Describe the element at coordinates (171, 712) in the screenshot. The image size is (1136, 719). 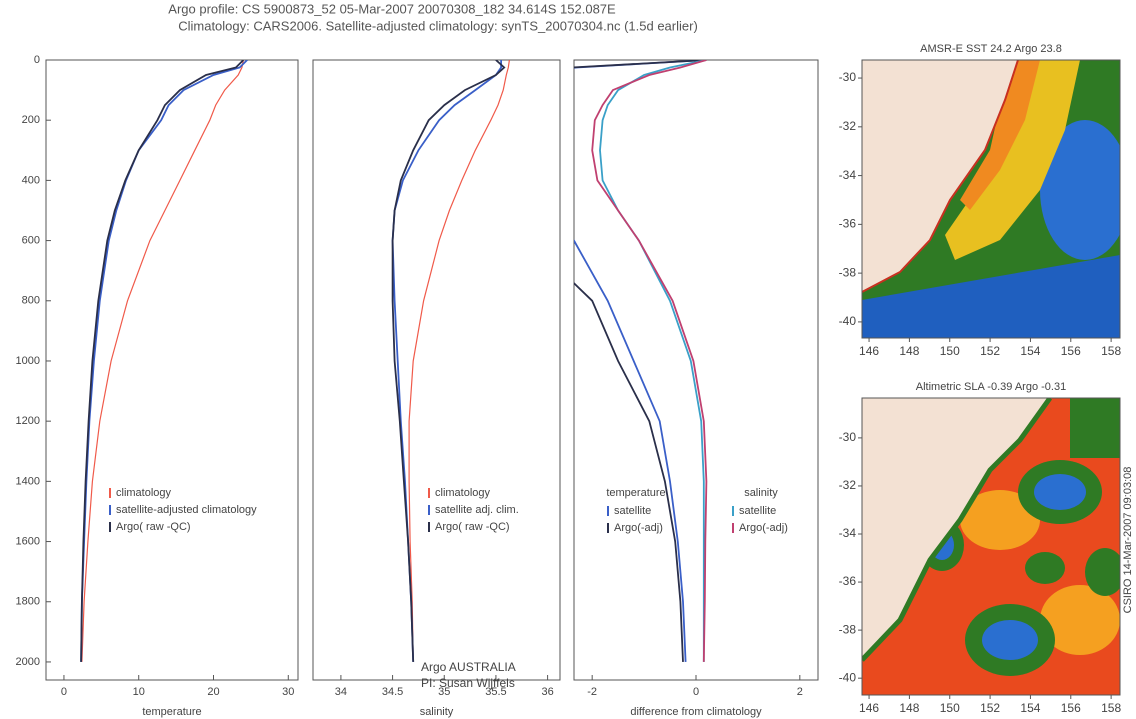
I see `x-axis-label: temperature` at that location.